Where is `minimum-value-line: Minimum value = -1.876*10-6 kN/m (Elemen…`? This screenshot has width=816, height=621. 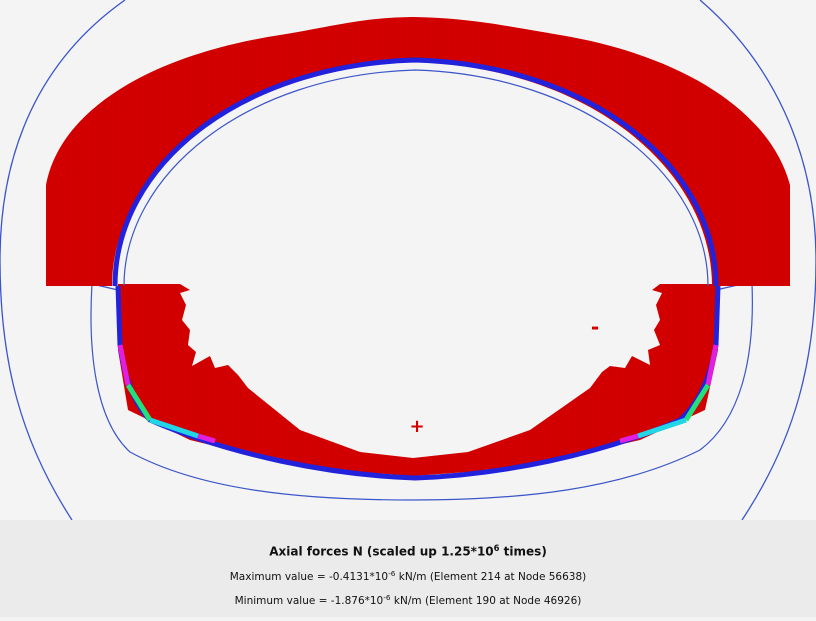
minimum-value-line: Minimum value = -1.876*10-6 kN/m (Elemen… is located at coordinates (408, 600).